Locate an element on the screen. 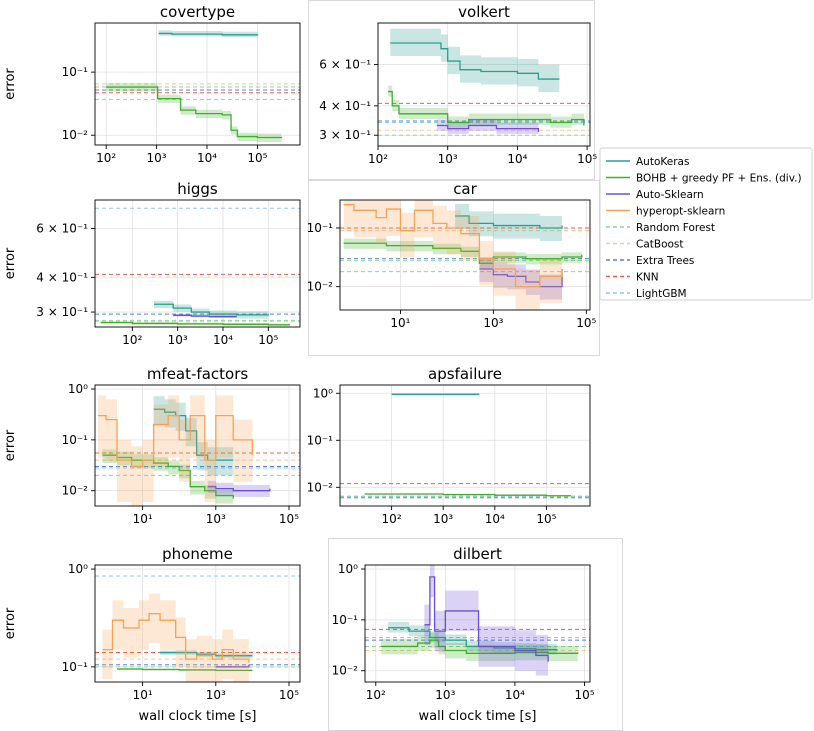  y-tick-label: 4 × 10⁻¹ is located at coordinates (62, 277).